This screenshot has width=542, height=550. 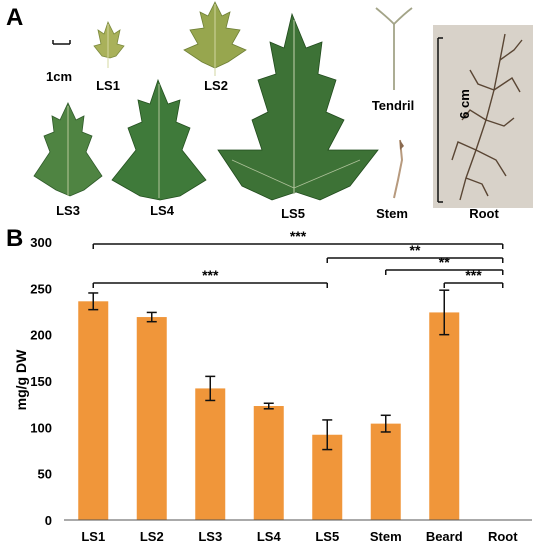 What do you see at coordinates (327, 536) in the screenshot?
I see `x-tick-label: LS5` at bounding box center [327, 536].